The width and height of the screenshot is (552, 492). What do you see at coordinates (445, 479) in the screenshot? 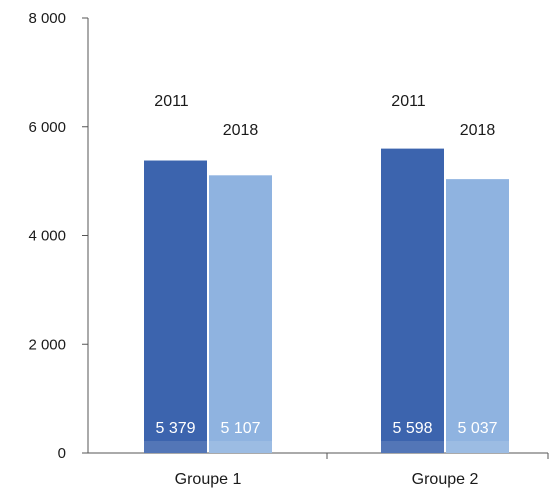
I see `x-tick-label: Groupe 2` at bounding box center [445, 479].